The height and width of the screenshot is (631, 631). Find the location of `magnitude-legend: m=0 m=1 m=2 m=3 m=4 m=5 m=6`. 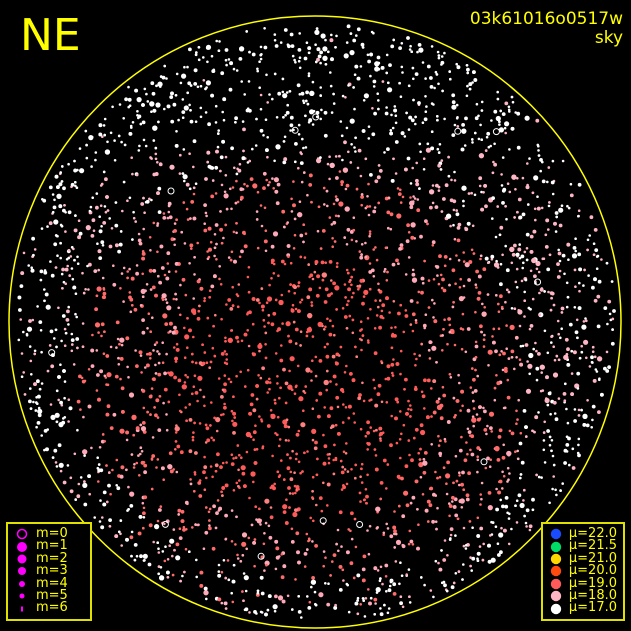

magnitude-legend: m=0 m=1 m=2 m=3 m=4 m=5 m=6 is located at coordinates (49, 571).